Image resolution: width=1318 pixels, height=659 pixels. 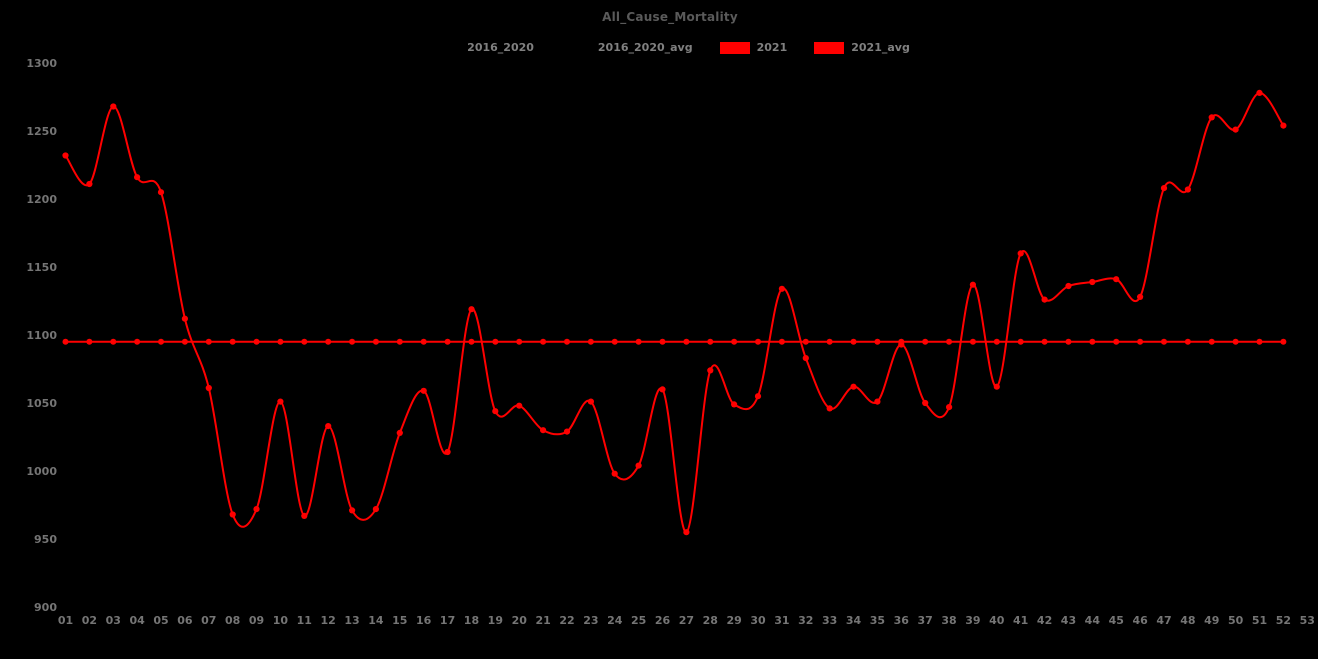 What do you see at coordinates (1259, 620) in the screenshot?
I see `x-tick-label: 51` at bounding box center [1259, 620].